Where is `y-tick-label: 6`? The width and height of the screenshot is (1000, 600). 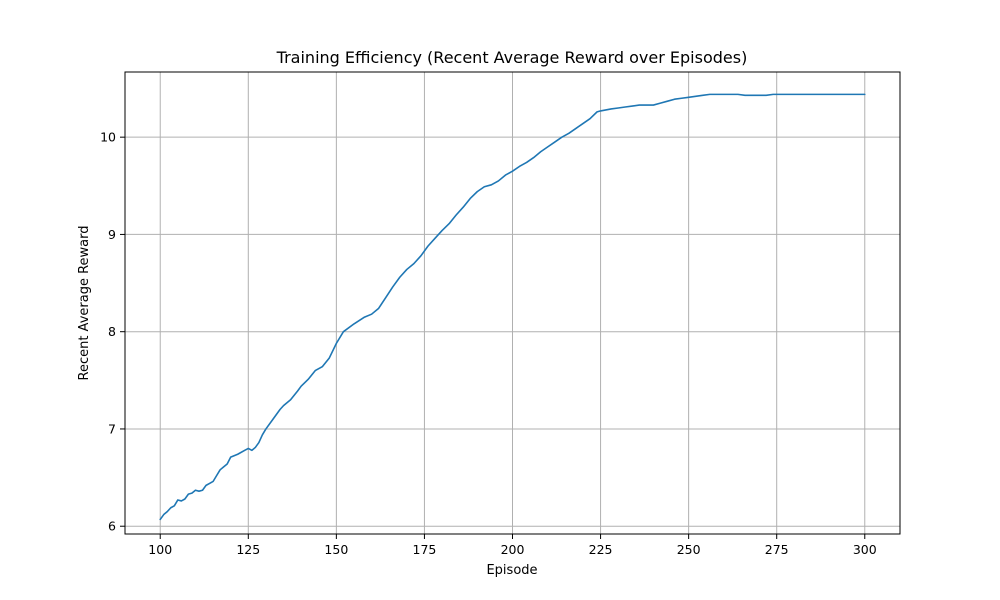 y-tick-label: 6 is located at coordinates (112, 526).